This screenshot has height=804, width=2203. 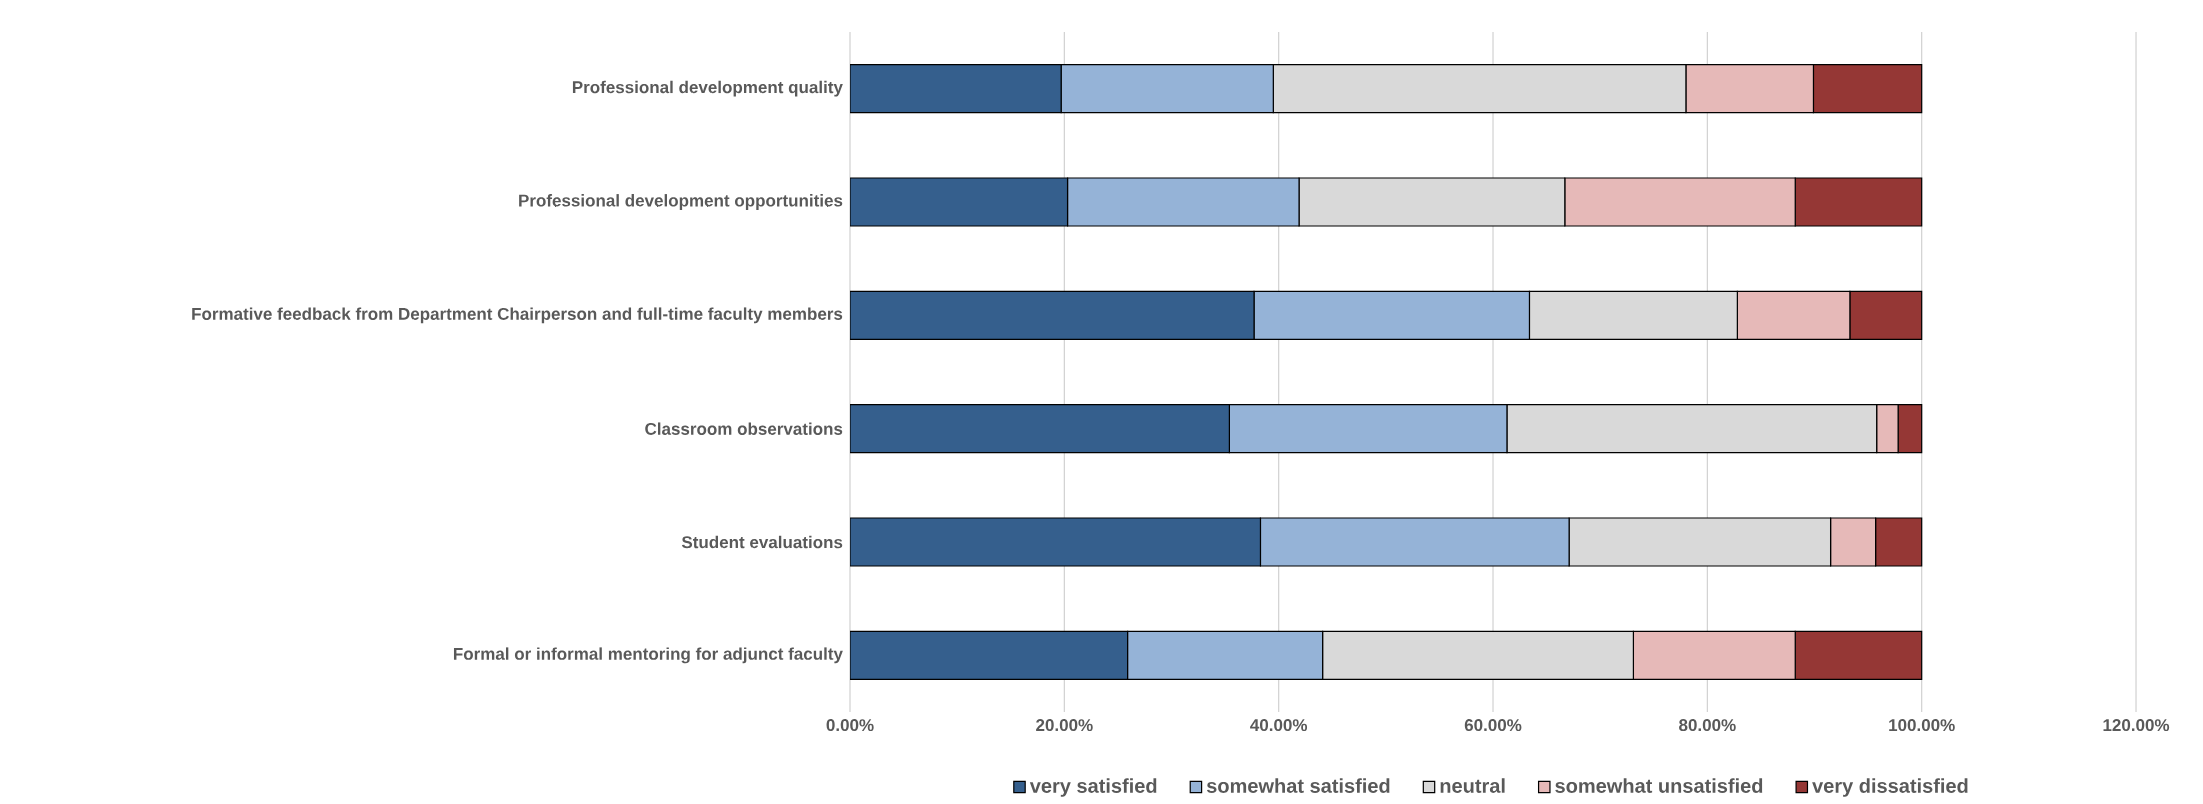 What do you see at coordinates (648, 655) in the screenshot?
I see `y-tick-label: Formal or informal mentoring for adjunct faculty` at bounding box center [648, 655].